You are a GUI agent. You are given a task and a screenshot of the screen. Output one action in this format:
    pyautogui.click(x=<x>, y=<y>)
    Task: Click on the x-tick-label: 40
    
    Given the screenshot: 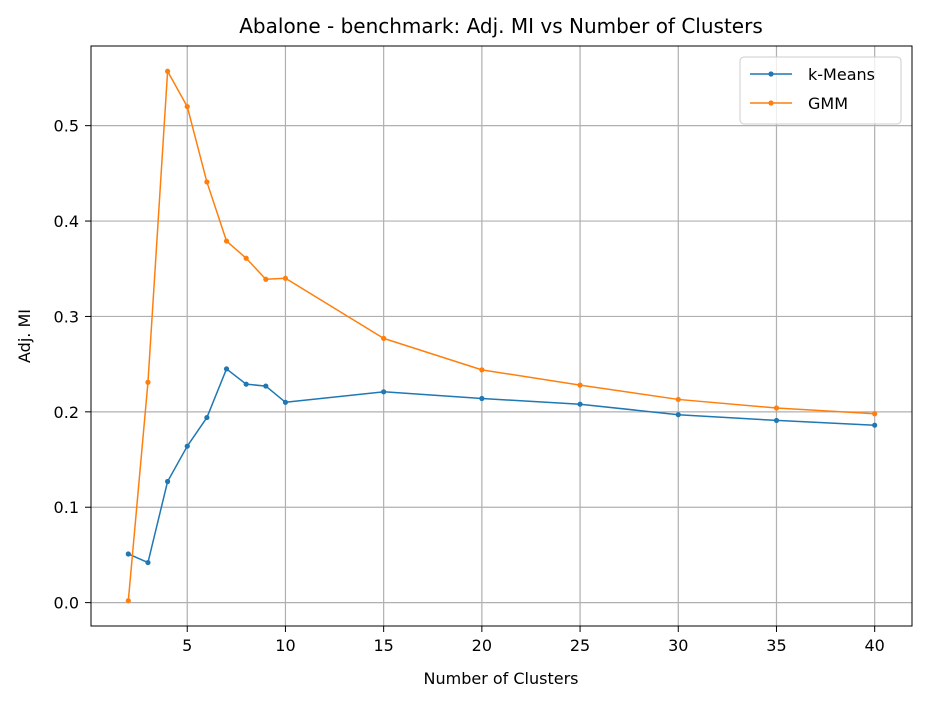 What is the action you would take?
    pyautogui.click(x=875, y=645)
    